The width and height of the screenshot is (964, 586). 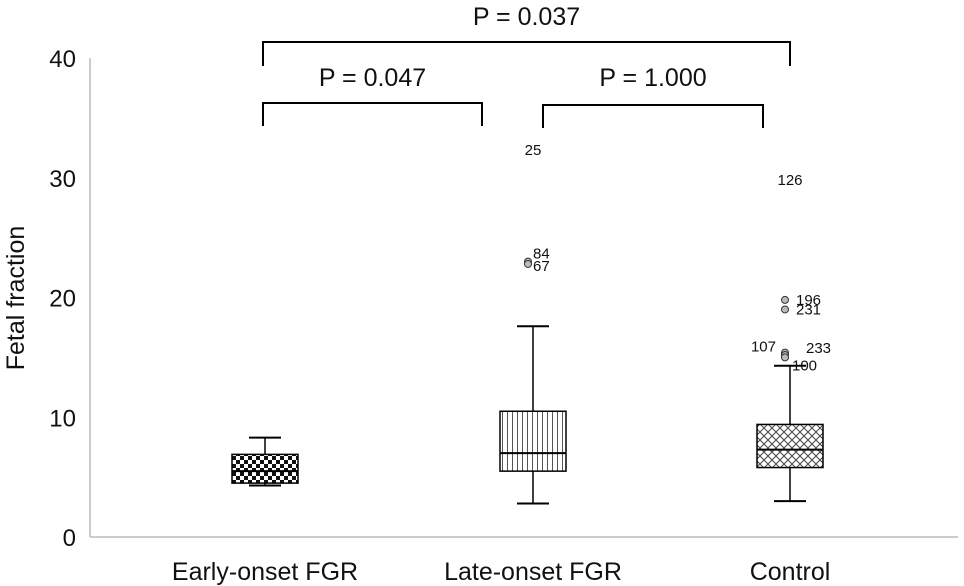 I want to click on p-value-label: P = 0.047, so click(x=372, y=78).